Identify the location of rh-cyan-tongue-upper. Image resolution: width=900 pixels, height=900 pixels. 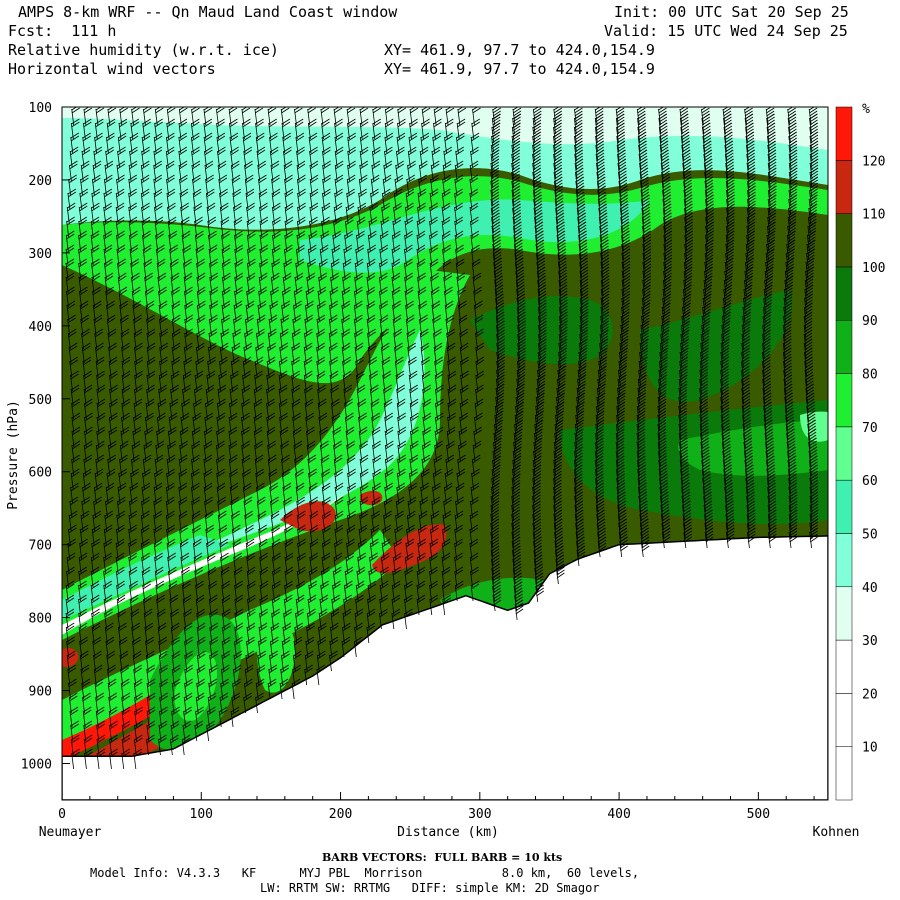
(475, 236).